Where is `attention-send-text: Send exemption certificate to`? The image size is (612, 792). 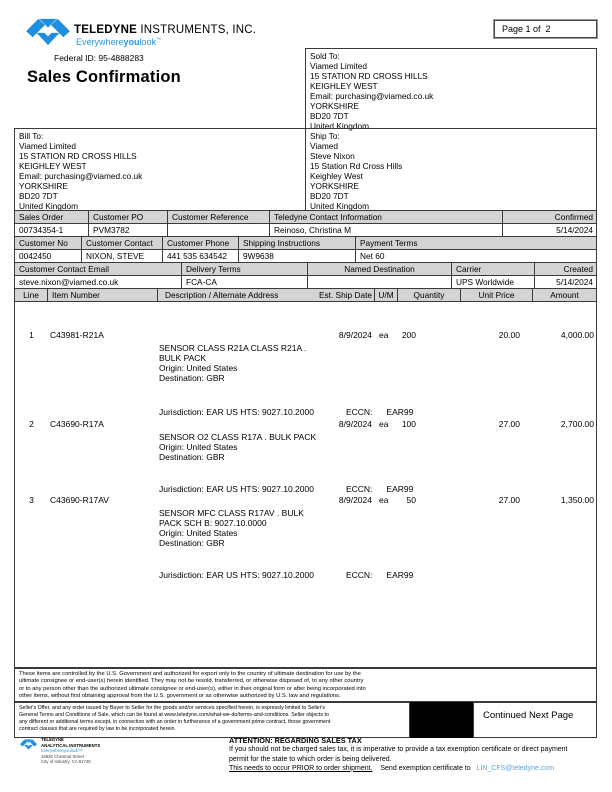 attention-send-text: Send exemption certificate to is located at coordinates (425, 768).